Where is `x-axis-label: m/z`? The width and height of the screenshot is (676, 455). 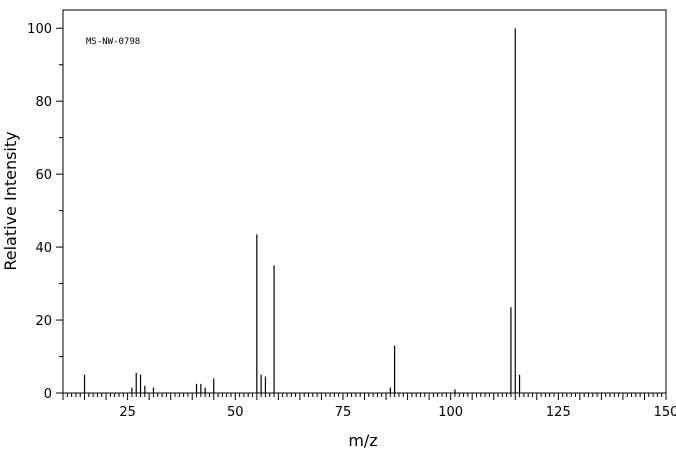 x-axis-label: m/z is located at coordinates (362, 440).